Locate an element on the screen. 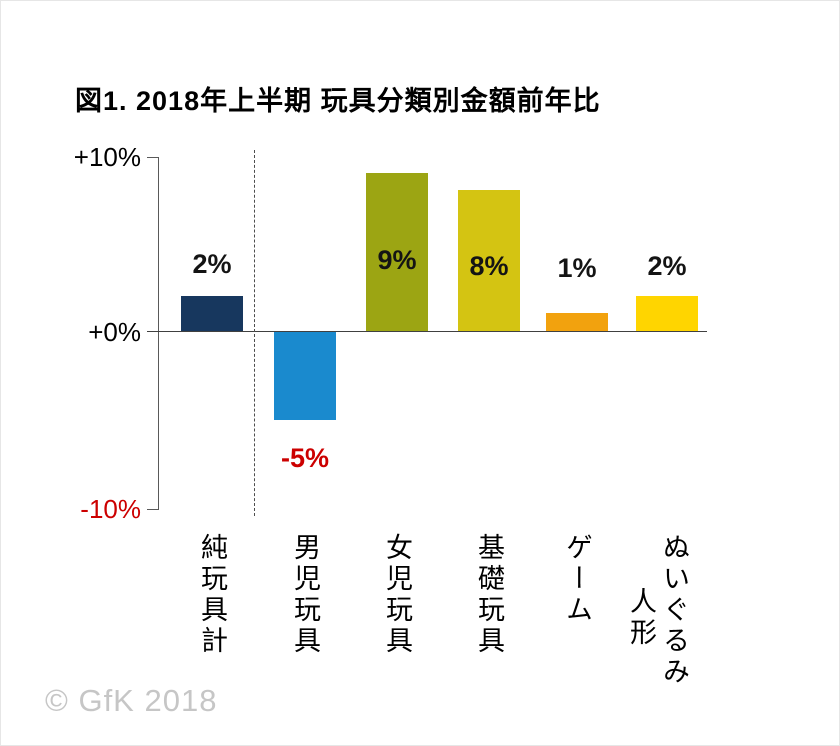  x-label-boys-toys: 男児玩具 is located at coordinates (305, 595).